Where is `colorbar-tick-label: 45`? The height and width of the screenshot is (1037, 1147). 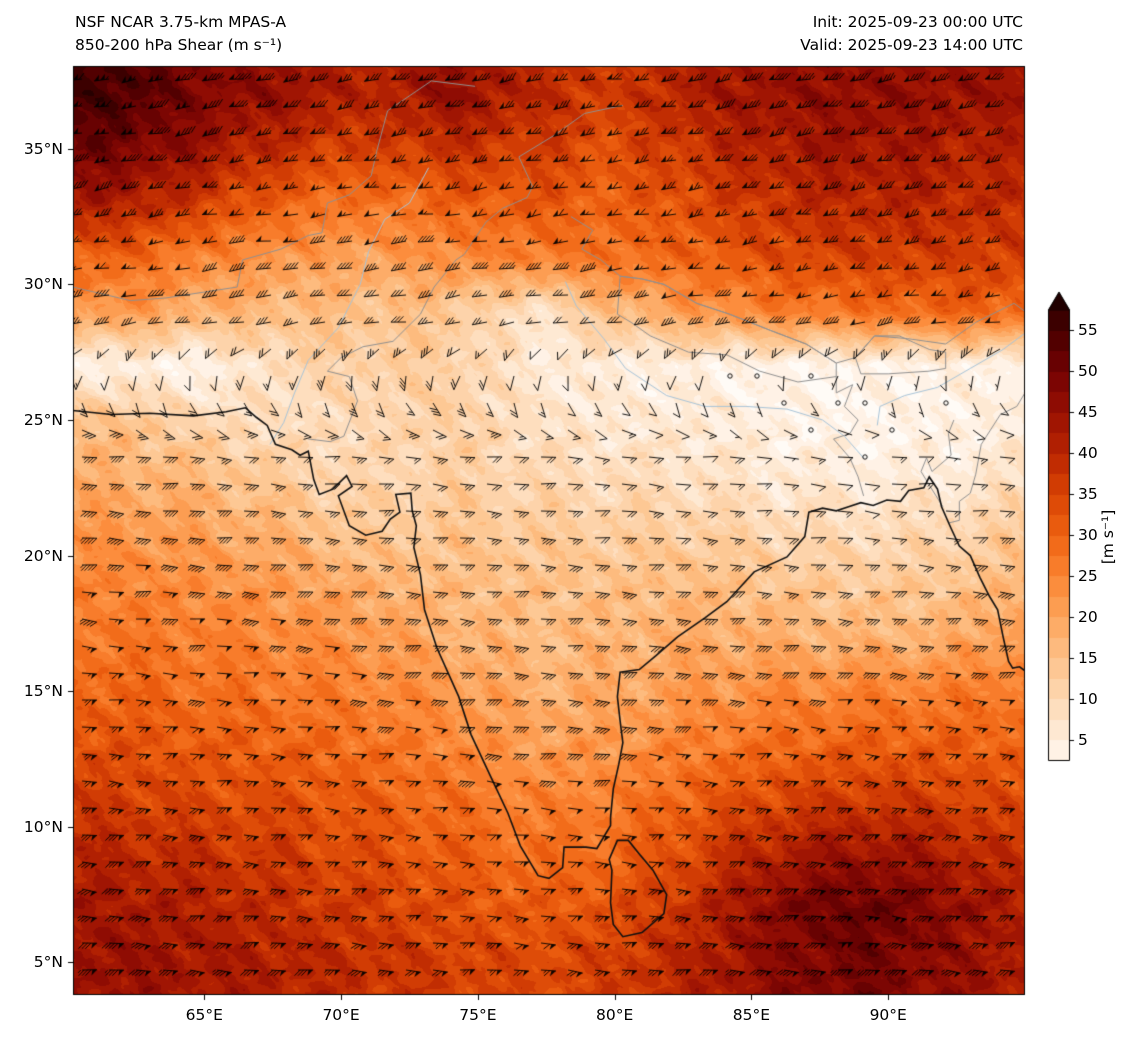
colorbar-tick-label: 45 is located at coordinates (1088, 412).